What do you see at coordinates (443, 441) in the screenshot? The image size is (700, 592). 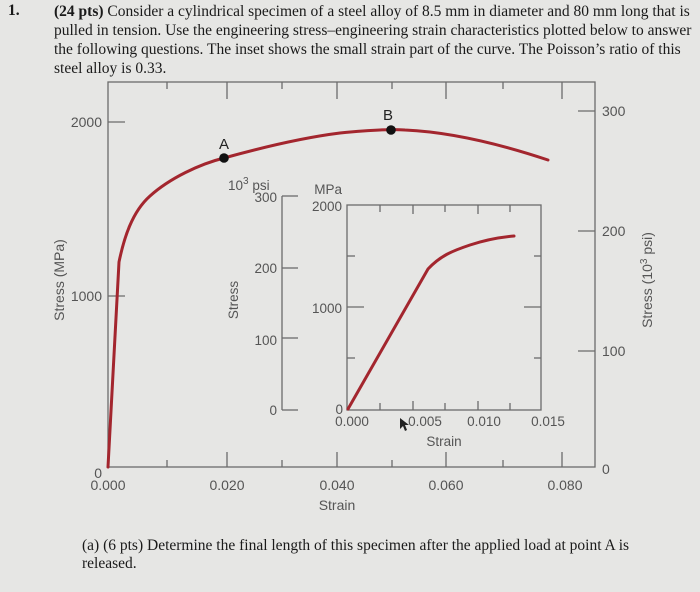 I see `inset-x-title: Strain` at bounding box center [443, 441].